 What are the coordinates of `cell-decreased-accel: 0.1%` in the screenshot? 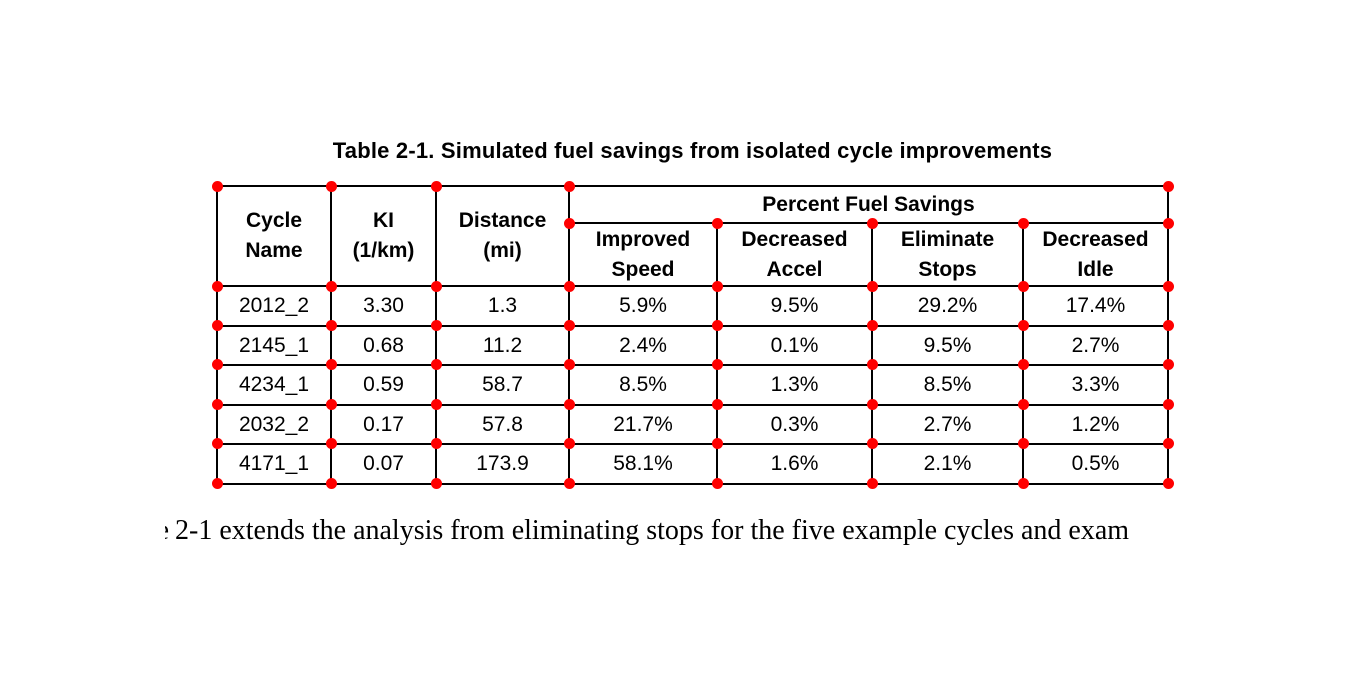 It's located at (794, 345).